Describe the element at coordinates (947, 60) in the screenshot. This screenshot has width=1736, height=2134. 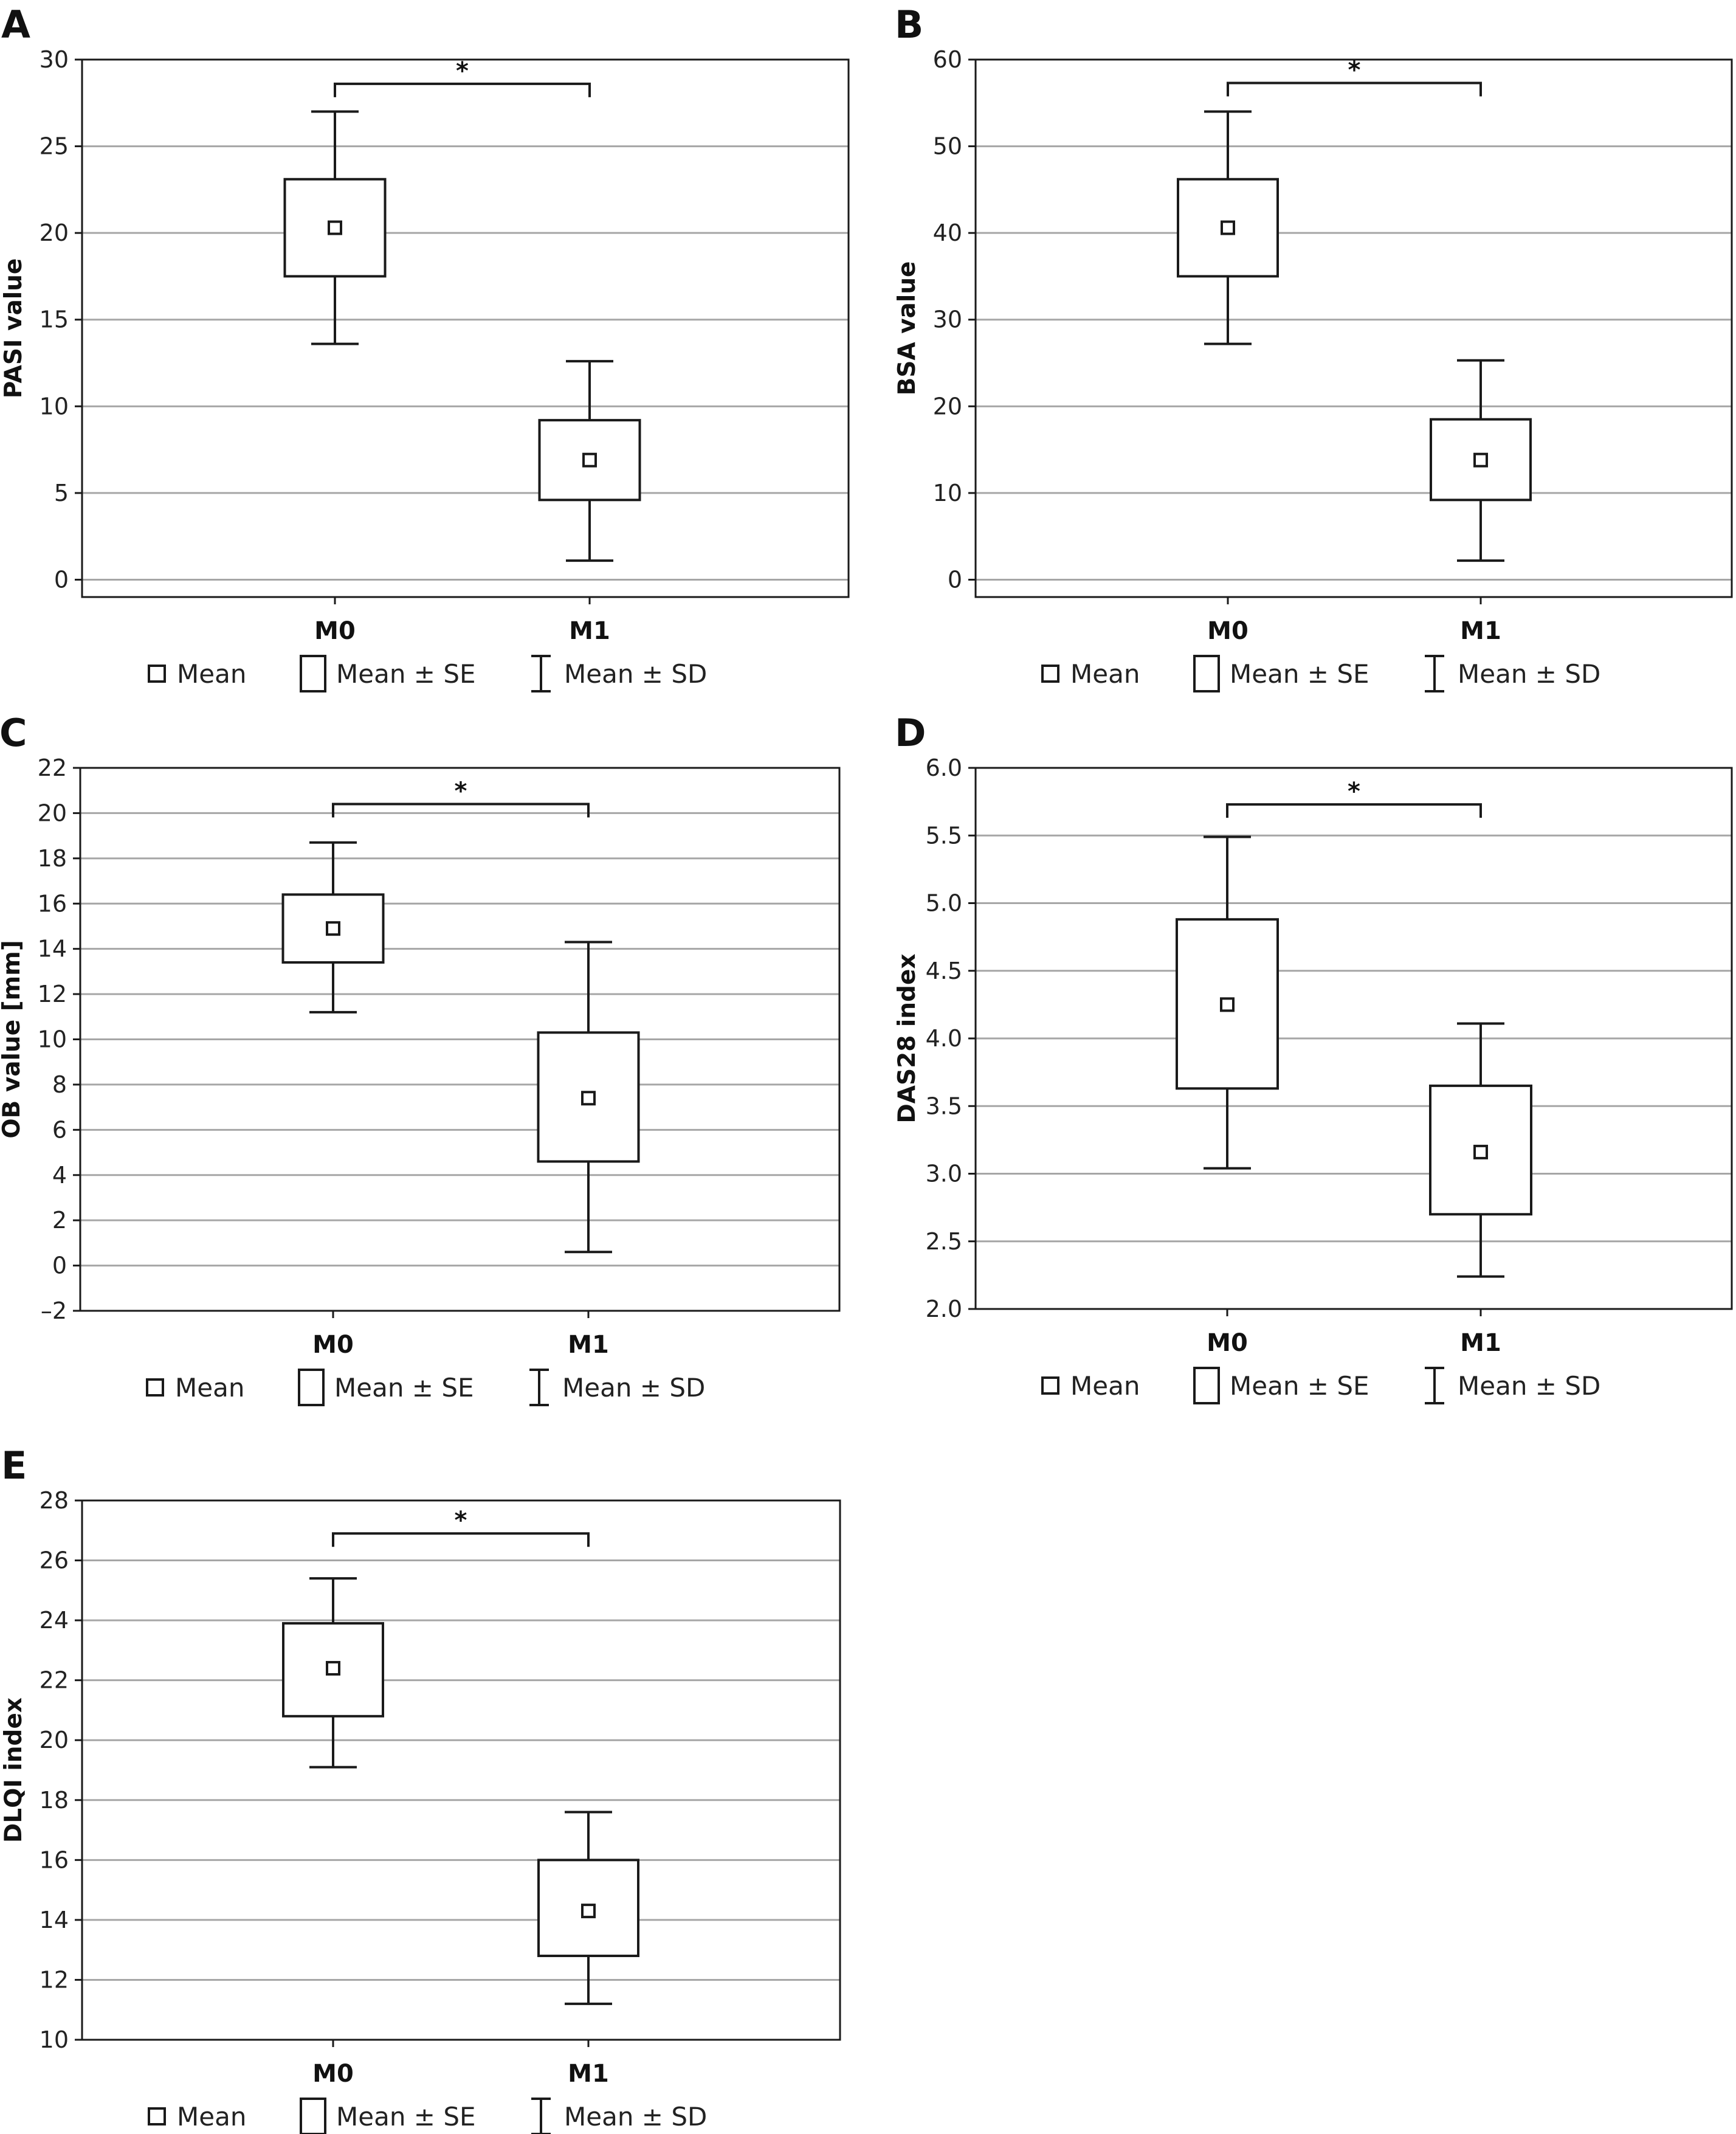
I see `y-tick-label: 60` at that location.